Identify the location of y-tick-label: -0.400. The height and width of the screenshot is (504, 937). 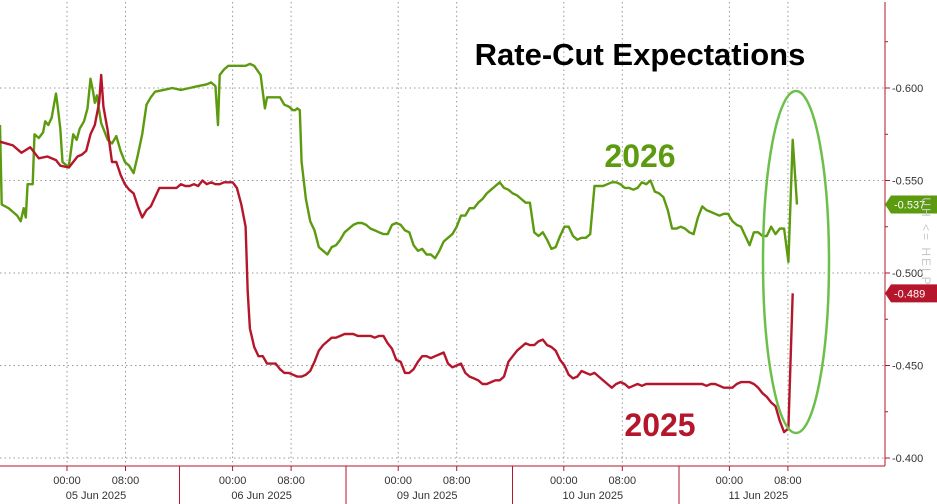
(907, 459).